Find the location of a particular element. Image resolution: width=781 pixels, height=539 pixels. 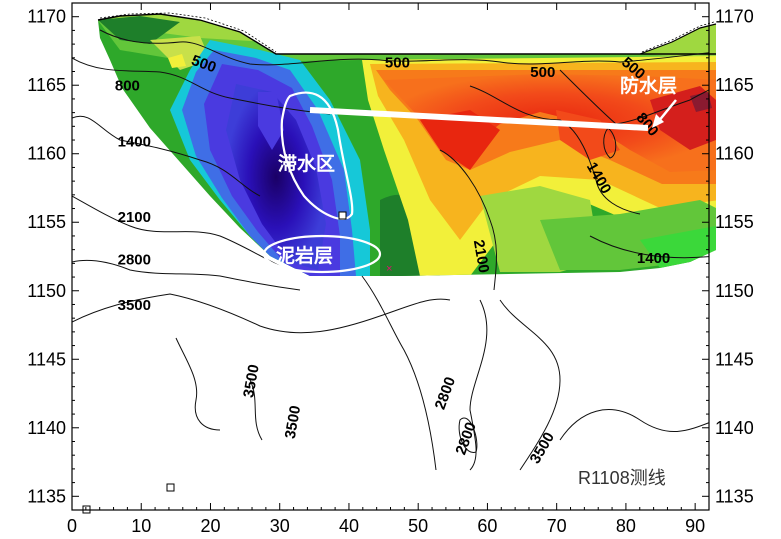

y-tick-label: 1145 is located at coordinates (46, 359).